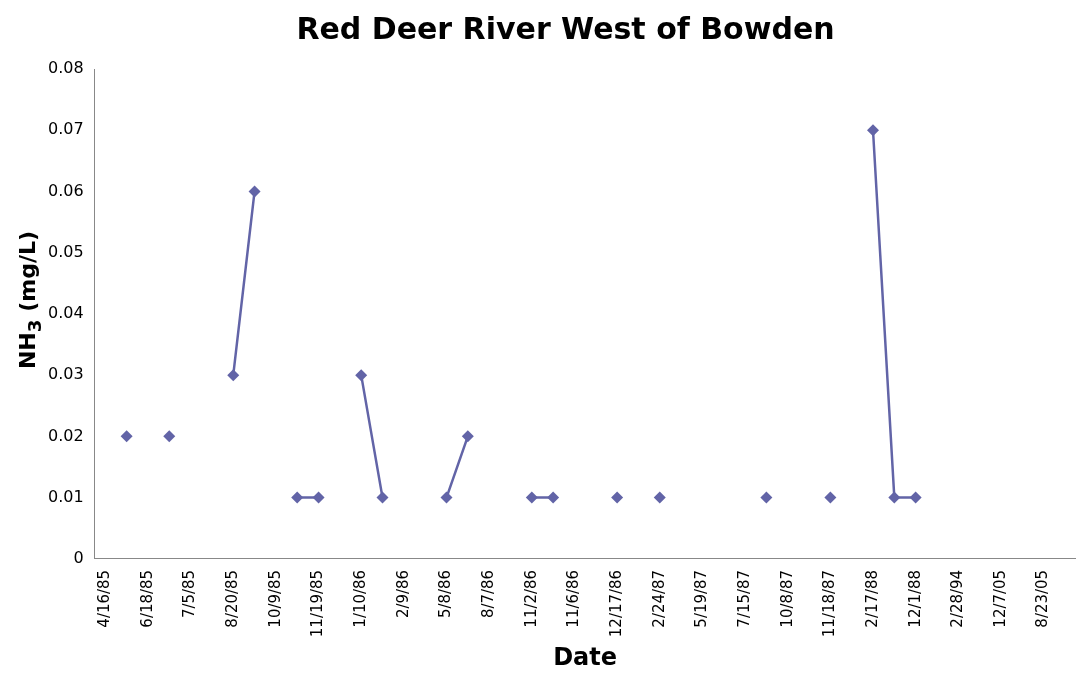 The width and height of the screenshot is (1086, 682). I want to click on x-tick-label: 12/1/88, so click(914, 598).